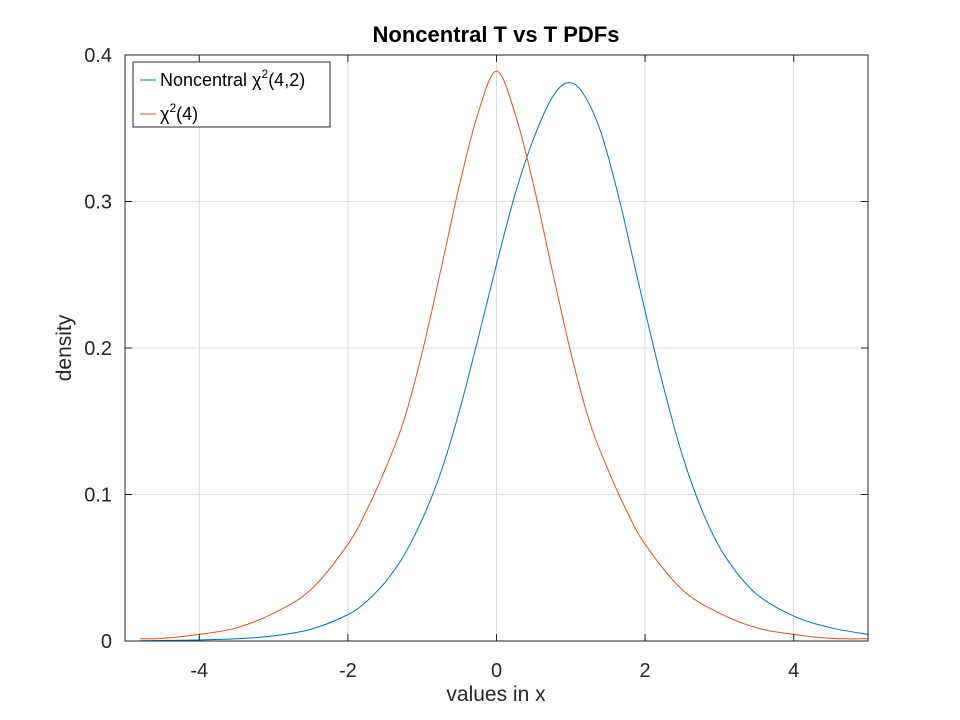  Describe the element at coordinates (64, 347) in the screenshot. I see `y-axis-label: density` at that location.